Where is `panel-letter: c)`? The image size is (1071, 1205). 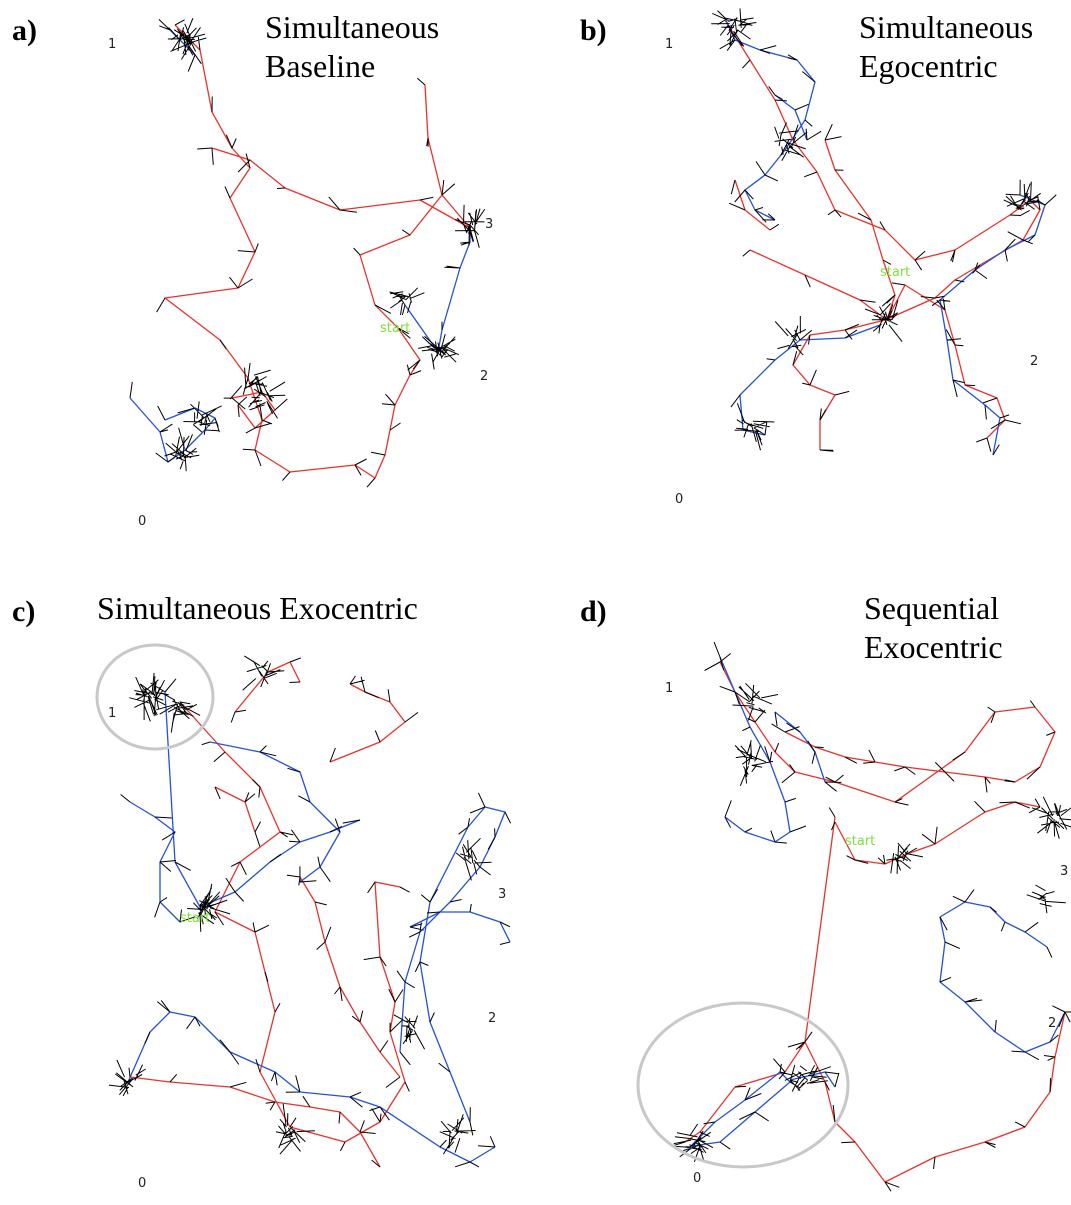
panel-letter: c) is located at coordinates (24, 611).